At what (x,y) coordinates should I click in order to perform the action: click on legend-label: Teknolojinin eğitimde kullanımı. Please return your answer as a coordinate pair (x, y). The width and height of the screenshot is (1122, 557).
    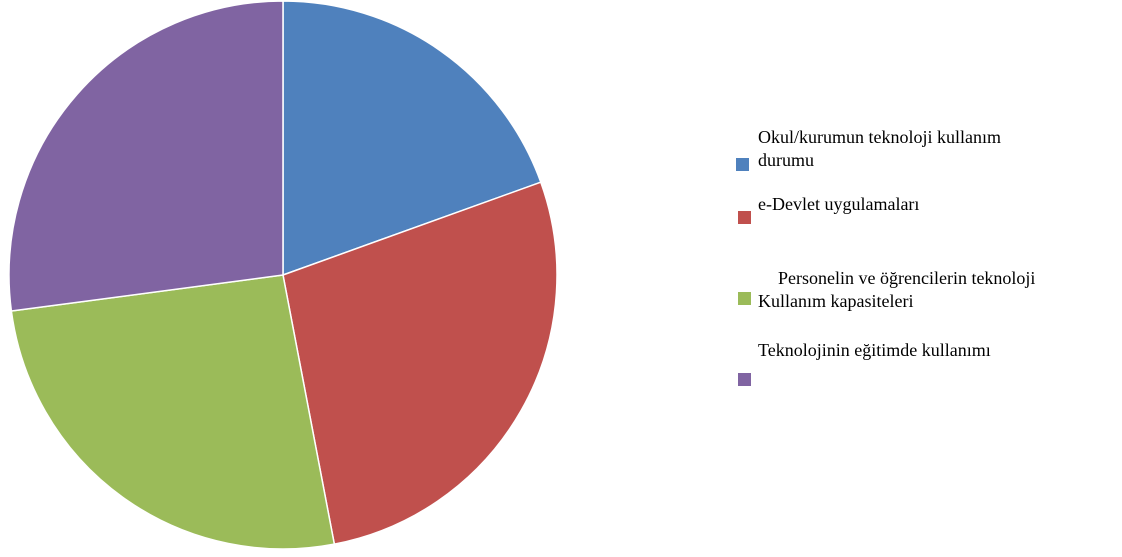
    Looking at the image, I should click on (874, 350).